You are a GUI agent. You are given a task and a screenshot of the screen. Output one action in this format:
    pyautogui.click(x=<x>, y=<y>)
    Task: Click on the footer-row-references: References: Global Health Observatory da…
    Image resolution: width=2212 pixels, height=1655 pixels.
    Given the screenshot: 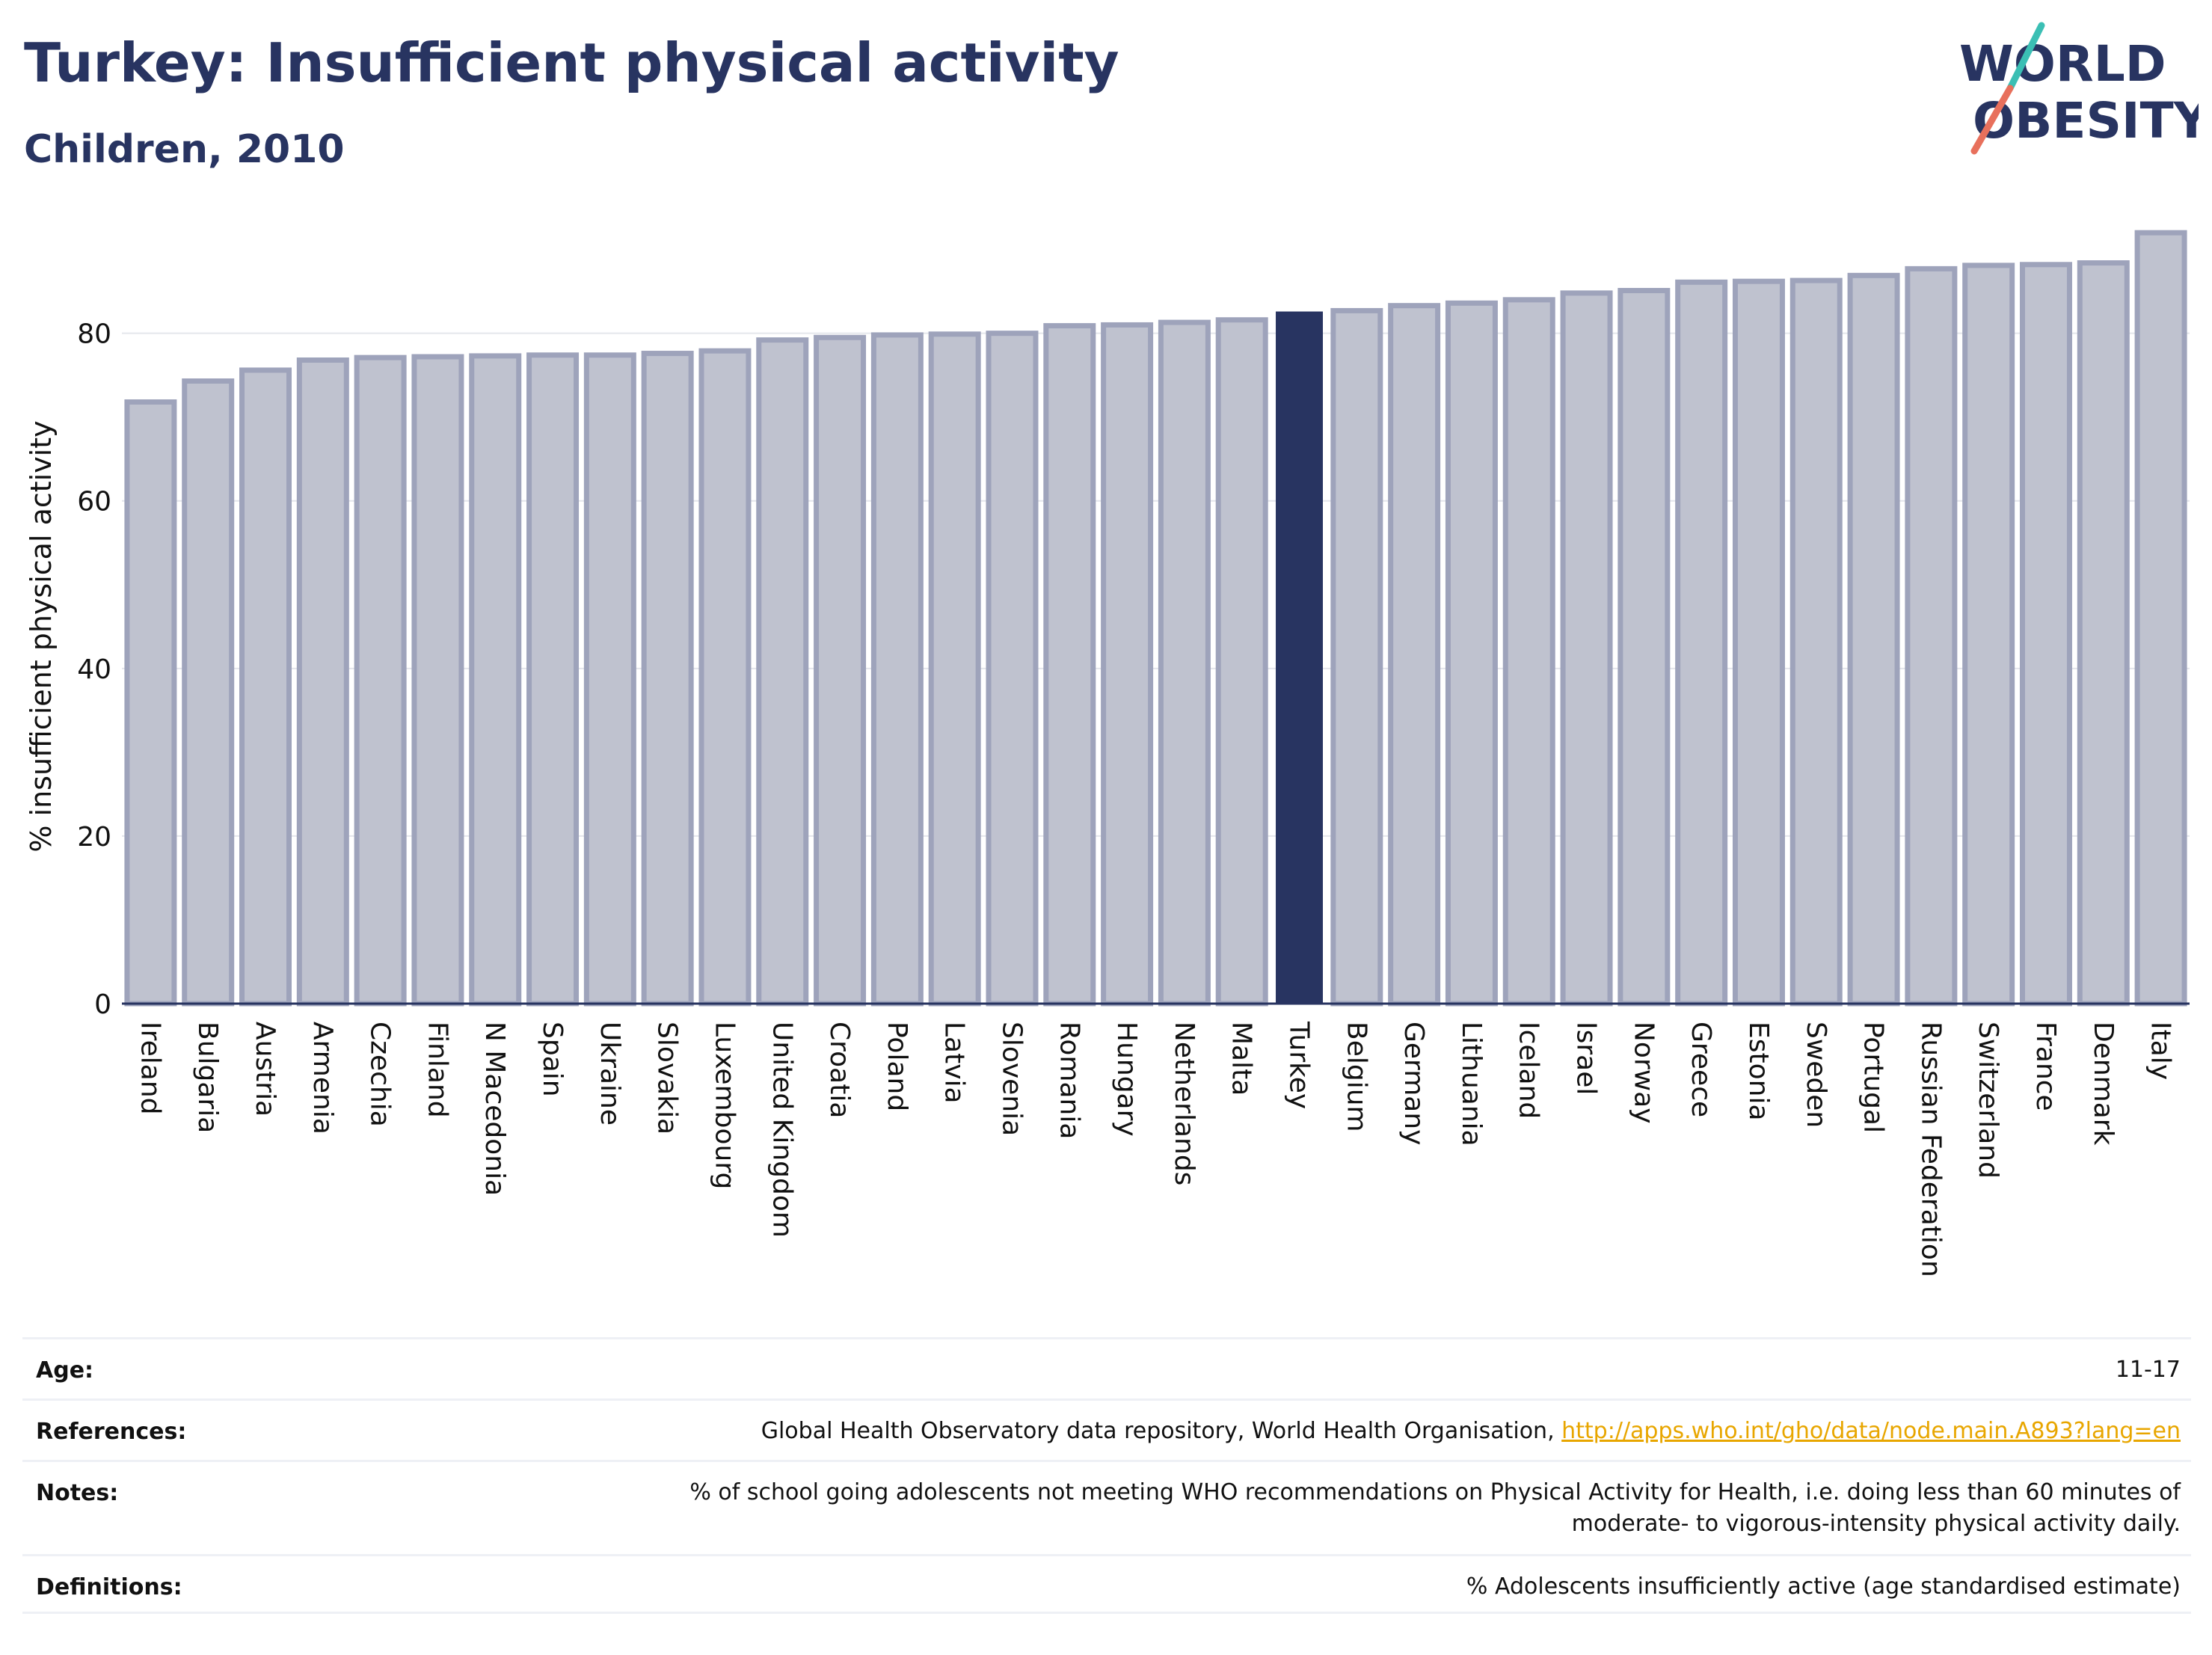 What is the action you would take?
    pyautogui.click(x=1106, y=1429)
    